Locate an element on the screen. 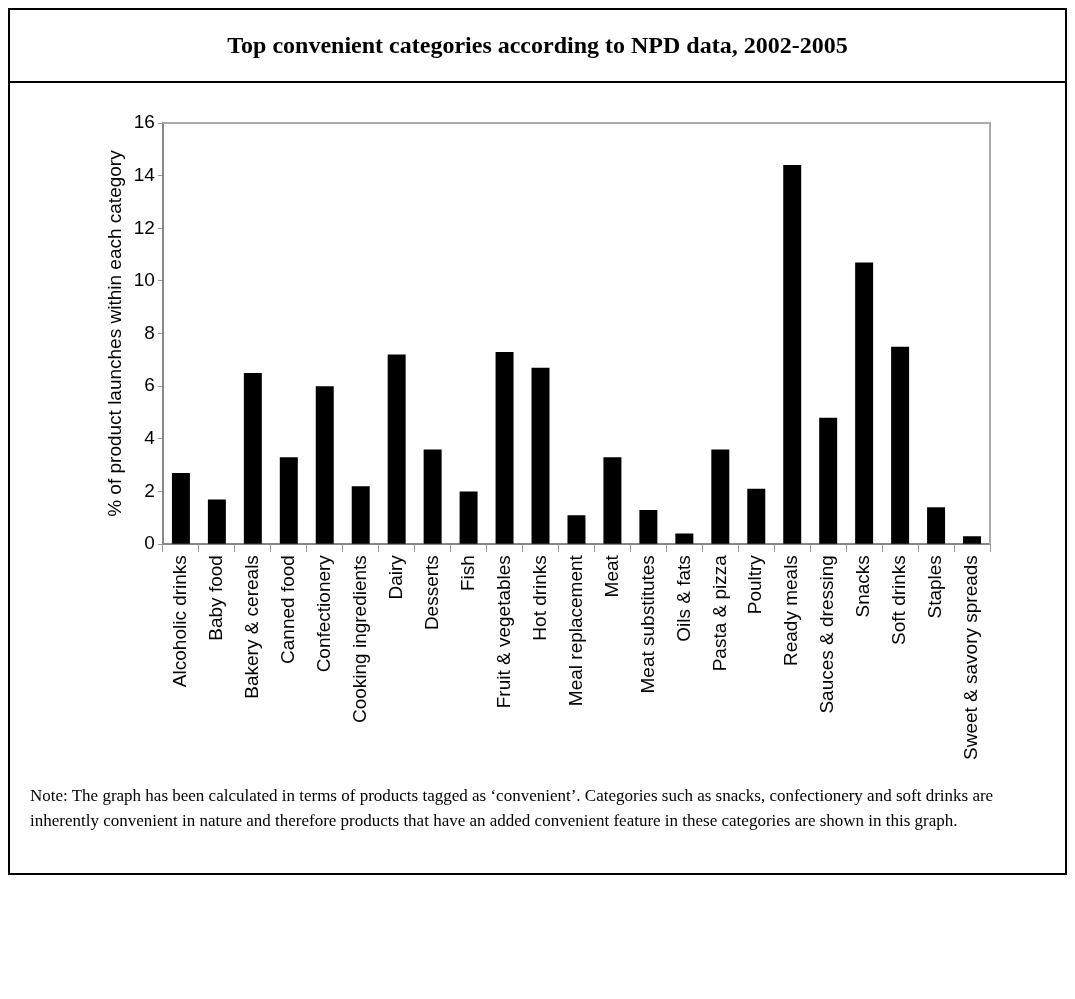 The height and width of the screenshot is (999, 1075). y-axis-title: % of product launches within each category is located at coordinates (114, 333).